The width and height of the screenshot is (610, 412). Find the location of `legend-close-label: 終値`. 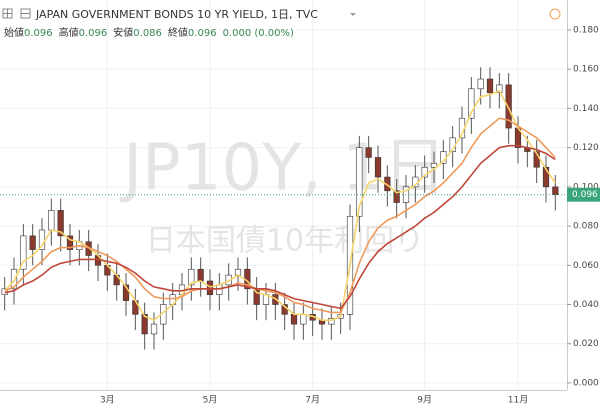

legend-close-label: 終値 is located at coordinates (178, 32).